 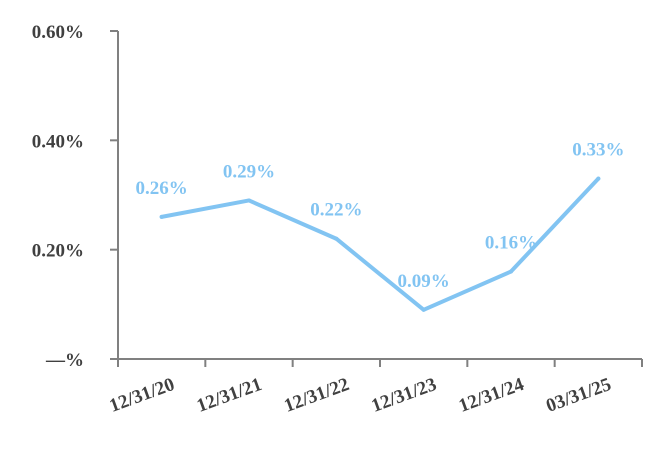 I want to click on x-tick-label: 03/31/25, so click(x=578, y=395).